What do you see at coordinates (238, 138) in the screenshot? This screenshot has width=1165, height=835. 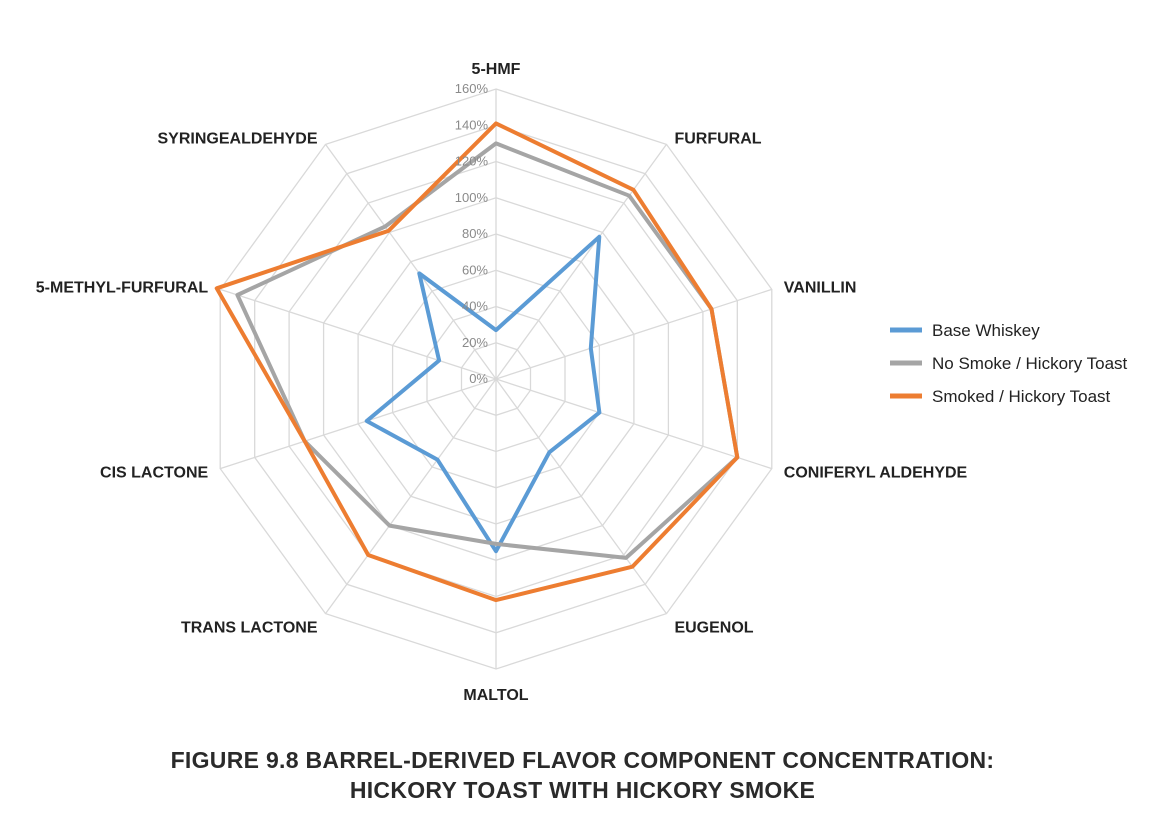 I see `axis-label: SYRINGEALDEHYDE` at bounding box center [238, 138].